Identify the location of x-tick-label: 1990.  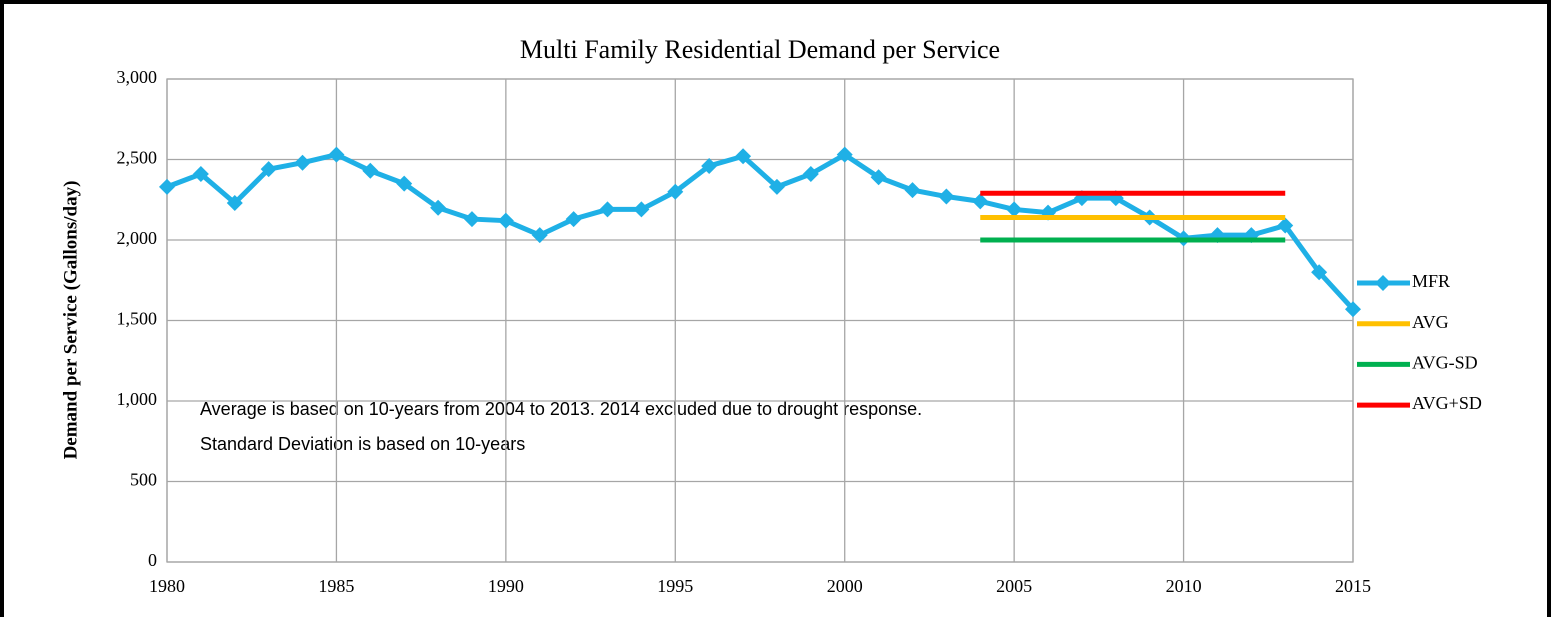
(506, 586).